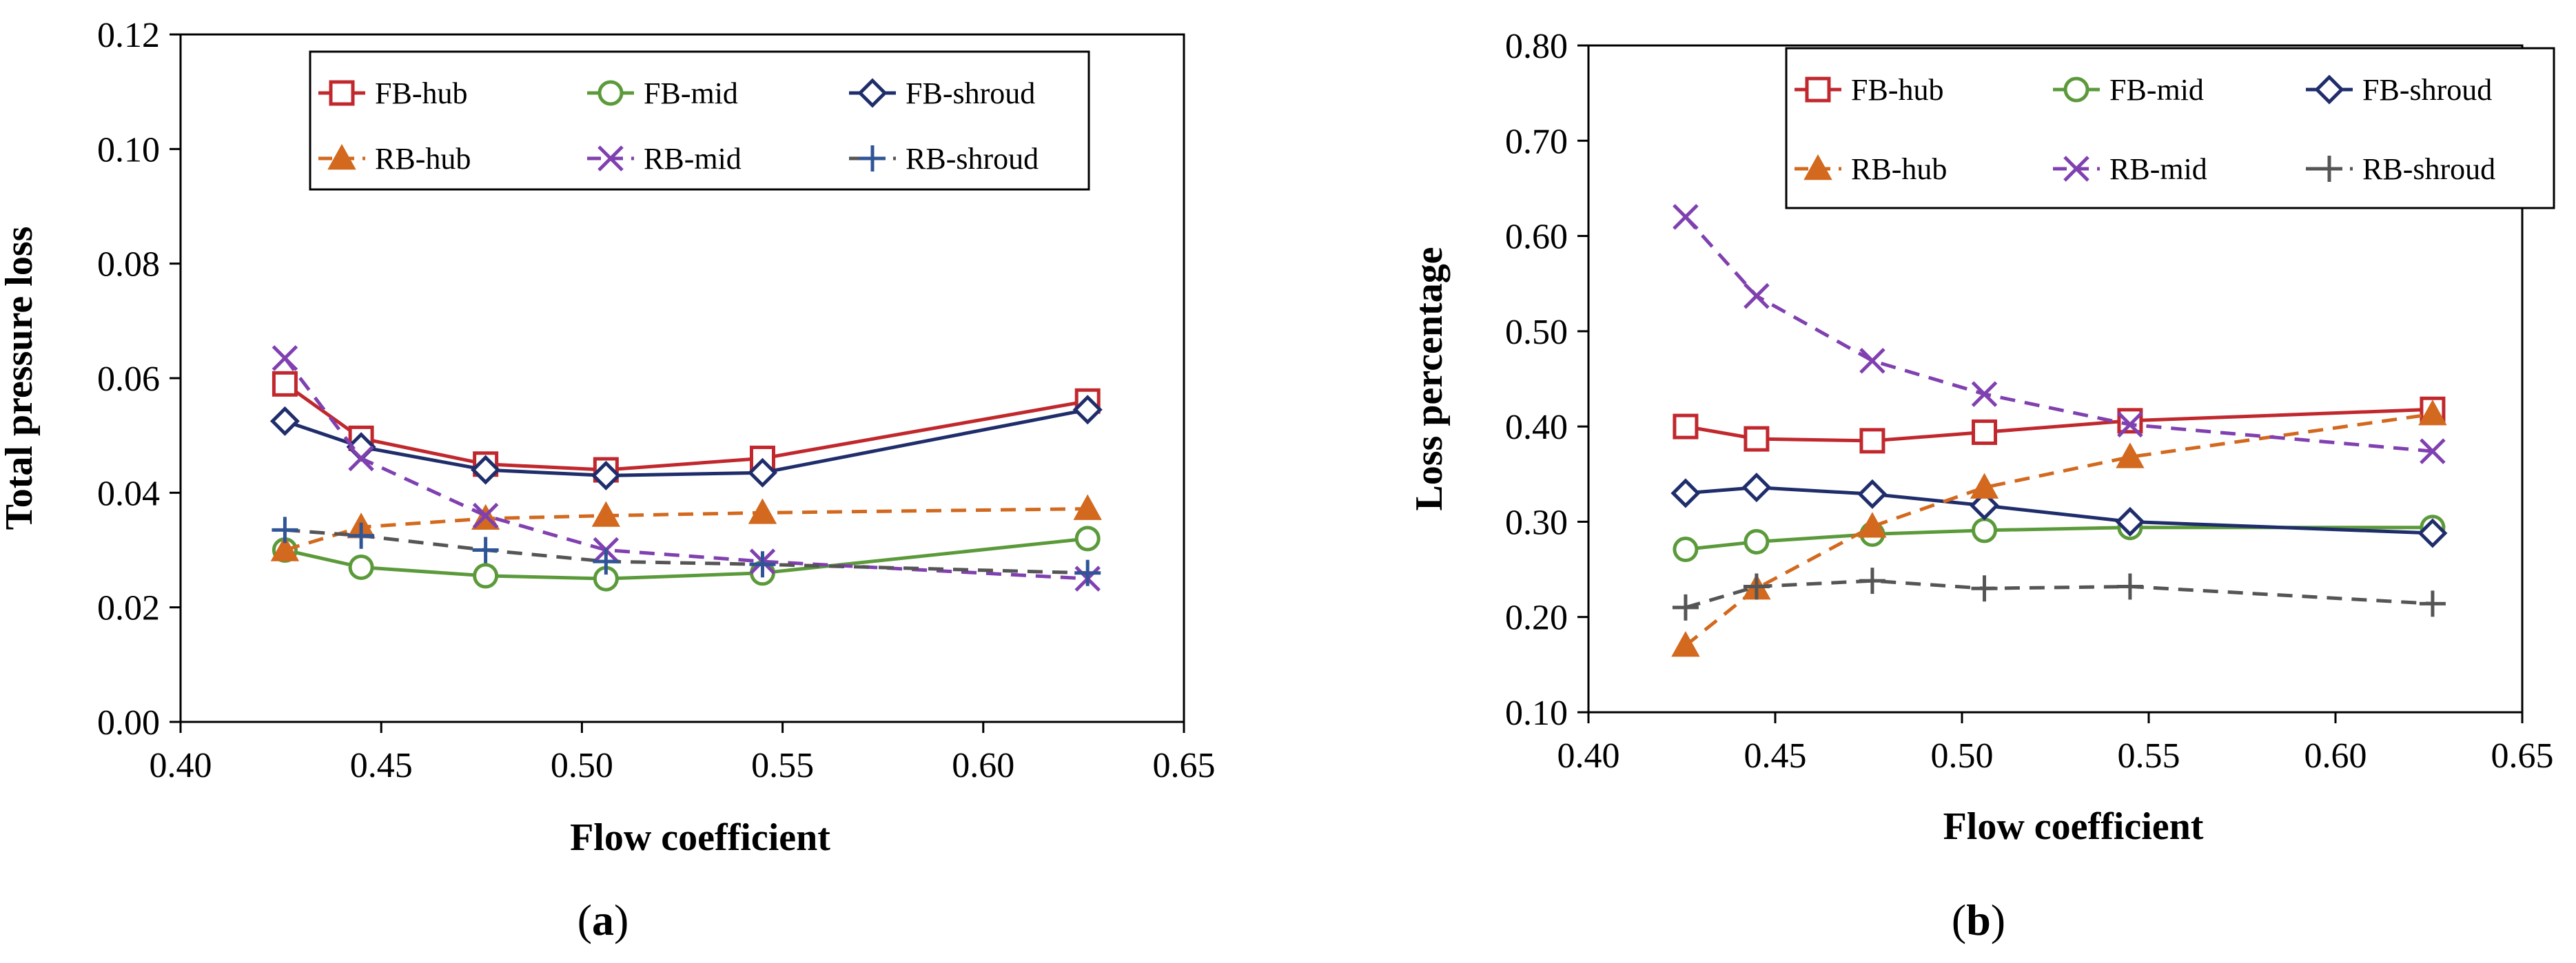 The image size is (2576, 963). I want to click on y-tick-label: 0.08, so click(128, 264).